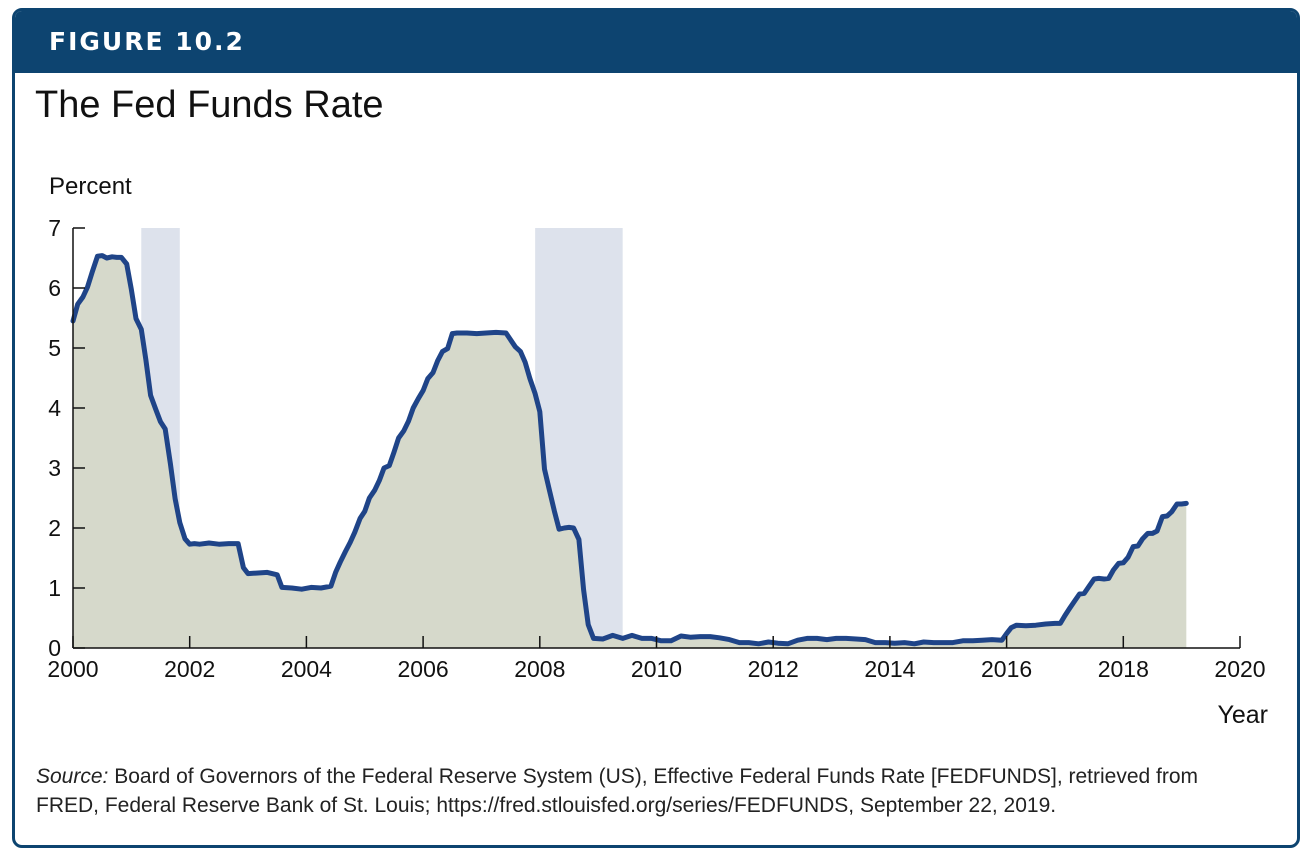 The height and width of the screenshot is (866, 1314). What do you see at coordinates (54, 588) in the screenshot?
I see `y-tick-label: 1` at bounding box center [54, 588].